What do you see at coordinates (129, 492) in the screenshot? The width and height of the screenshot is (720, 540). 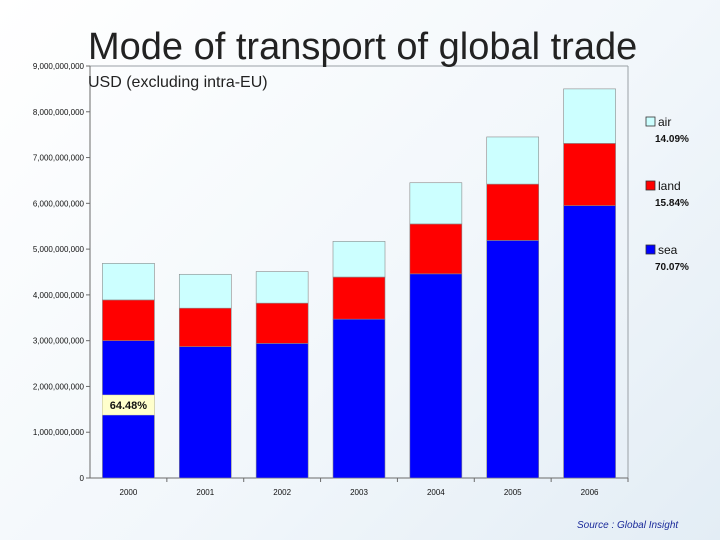 I see `x-tick-label: 2000` at bounding box center [129, 492].